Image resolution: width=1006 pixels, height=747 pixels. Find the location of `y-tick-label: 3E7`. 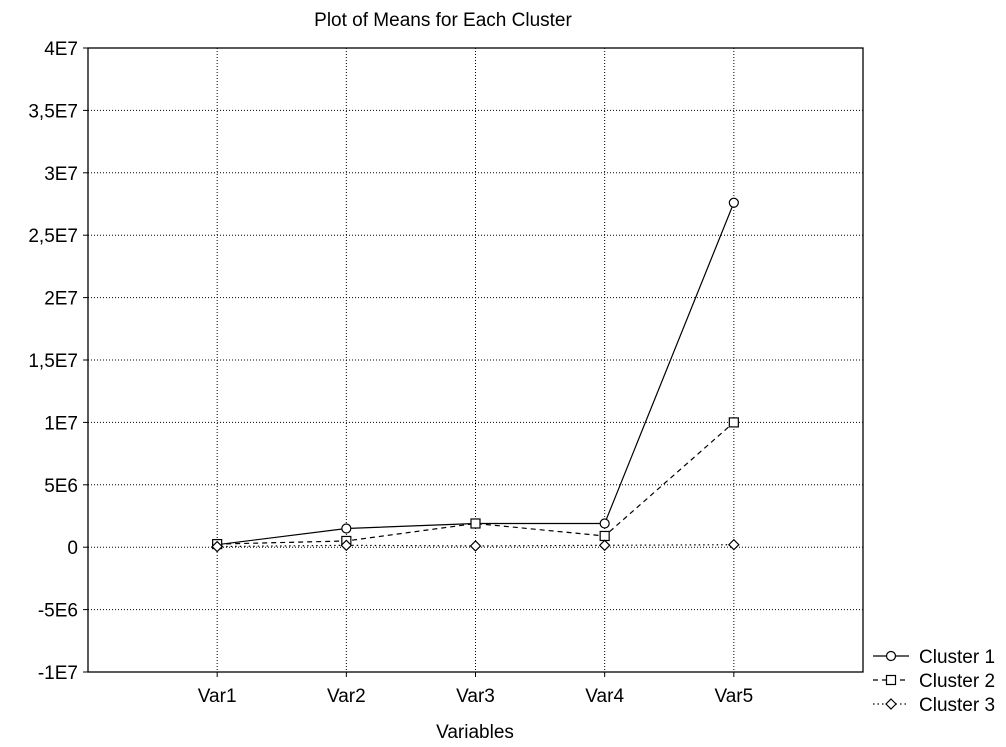

y-tick-label: 3E7 is located at coordinates (61, 174).